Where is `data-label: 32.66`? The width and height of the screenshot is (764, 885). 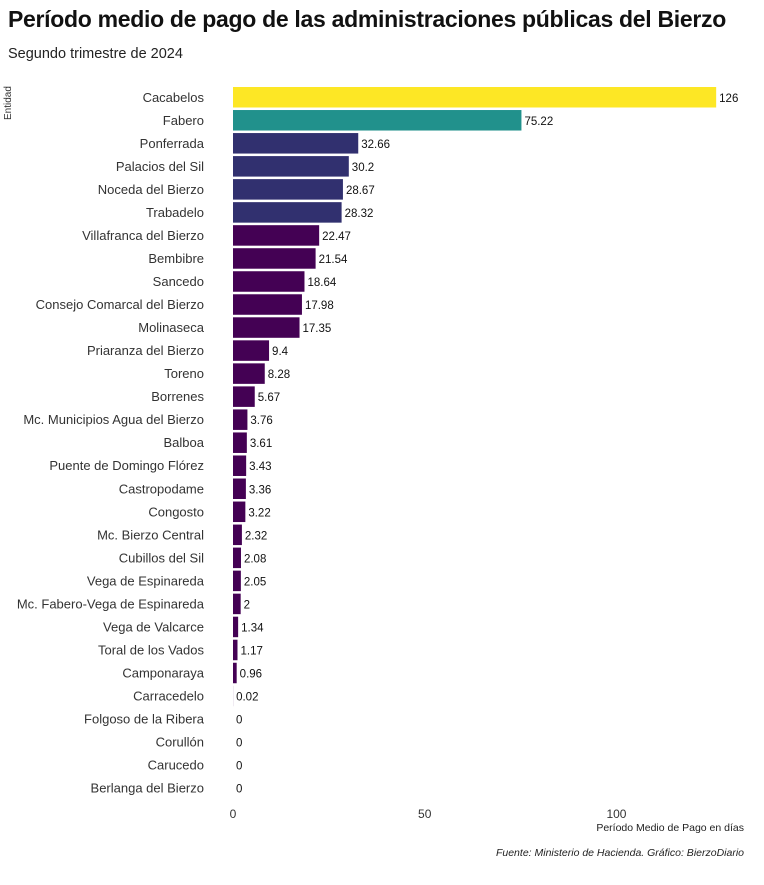 data-label: 32.66 is located at coordinates (375, 145).